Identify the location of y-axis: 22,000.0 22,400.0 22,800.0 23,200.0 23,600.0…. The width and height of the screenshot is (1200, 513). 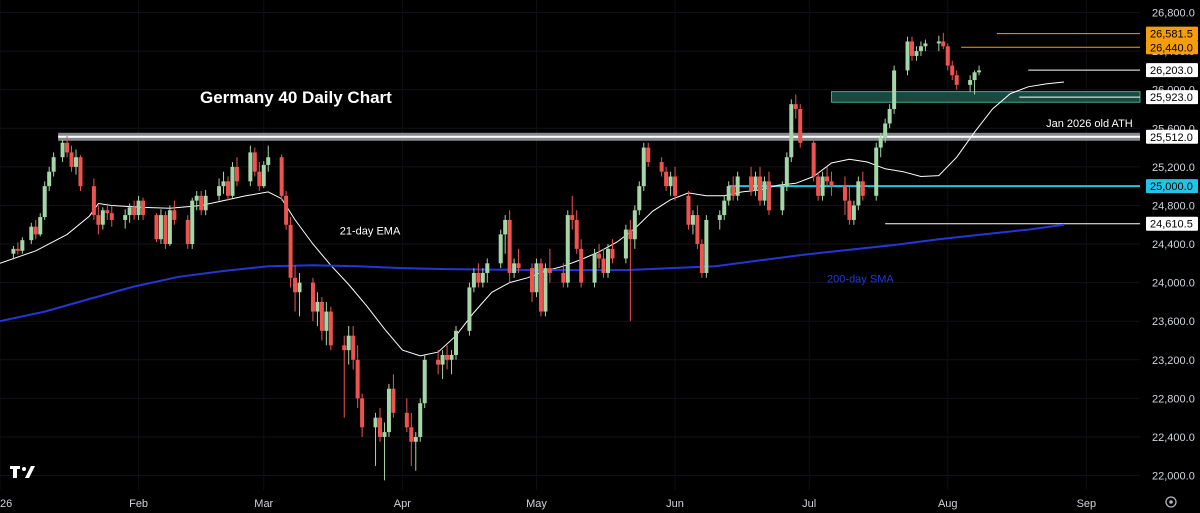
(1173, 245).